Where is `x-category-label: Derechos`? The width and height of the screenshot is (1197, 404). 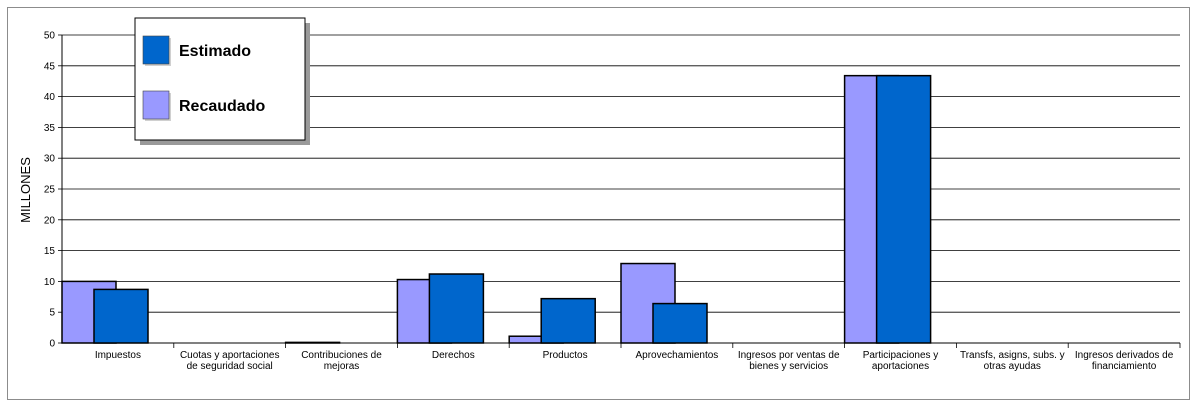
x-category-label: Derechos is located at coordinates (453, 355).